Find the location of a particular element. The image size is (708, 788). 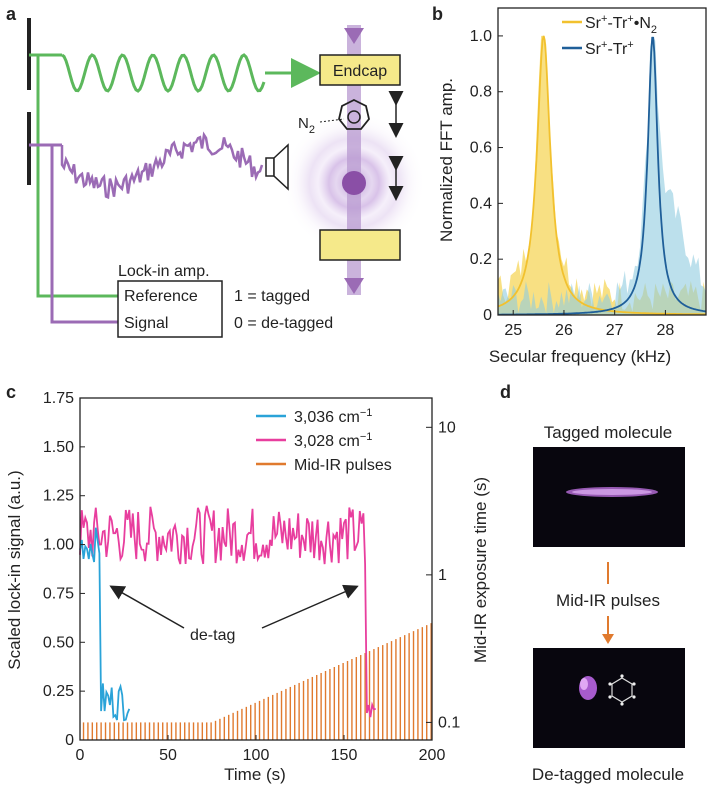

c-ytick-label-1: 0.25 is located at coordinates (58, 691).